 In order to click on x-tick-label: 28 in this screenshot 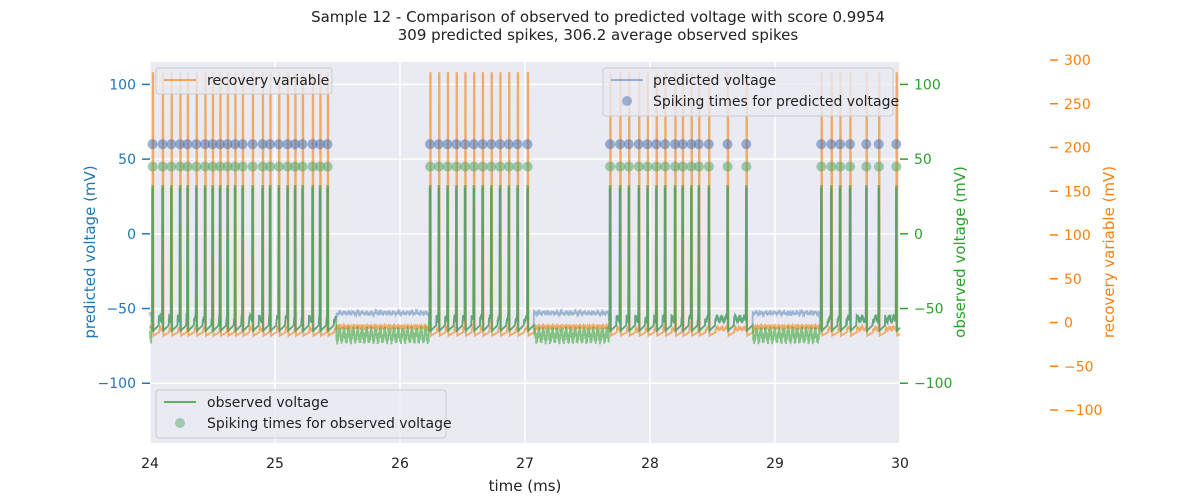, I will do `click(650, 464)`.